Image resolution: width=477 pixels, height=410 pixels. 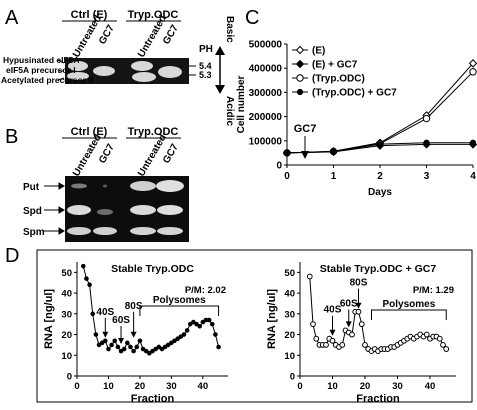 I want to click on chart-d-left-x-tick-label: 40, so click(x=203, y=386).